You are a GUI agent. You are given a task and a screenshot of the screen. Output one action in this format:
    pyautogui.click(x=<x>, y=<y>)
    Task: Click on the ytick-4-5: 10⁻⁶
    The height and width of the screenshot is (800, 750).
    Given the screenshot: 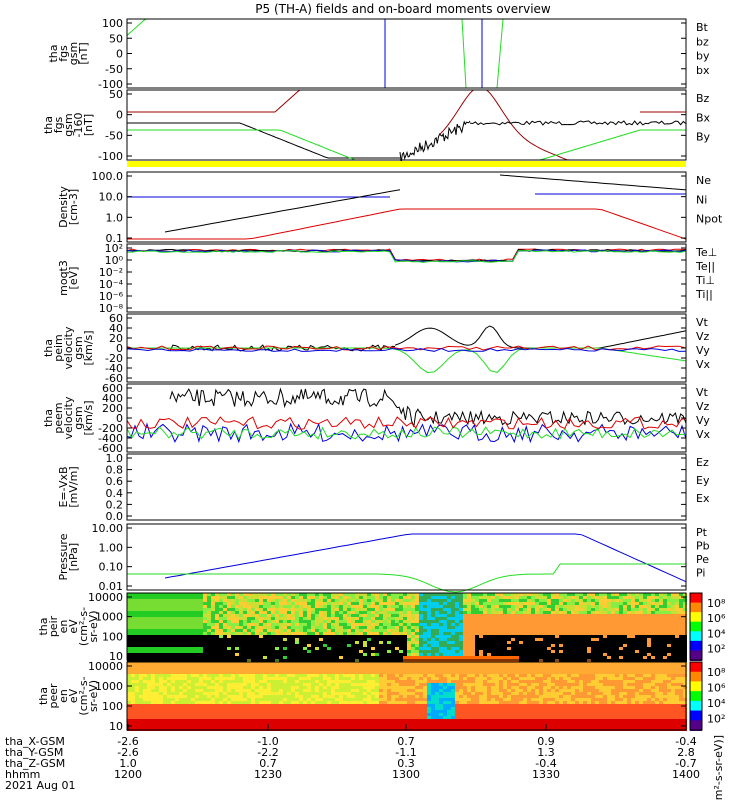 What is the action you would take?
    pyautogui.click(x=111, y=296)
    